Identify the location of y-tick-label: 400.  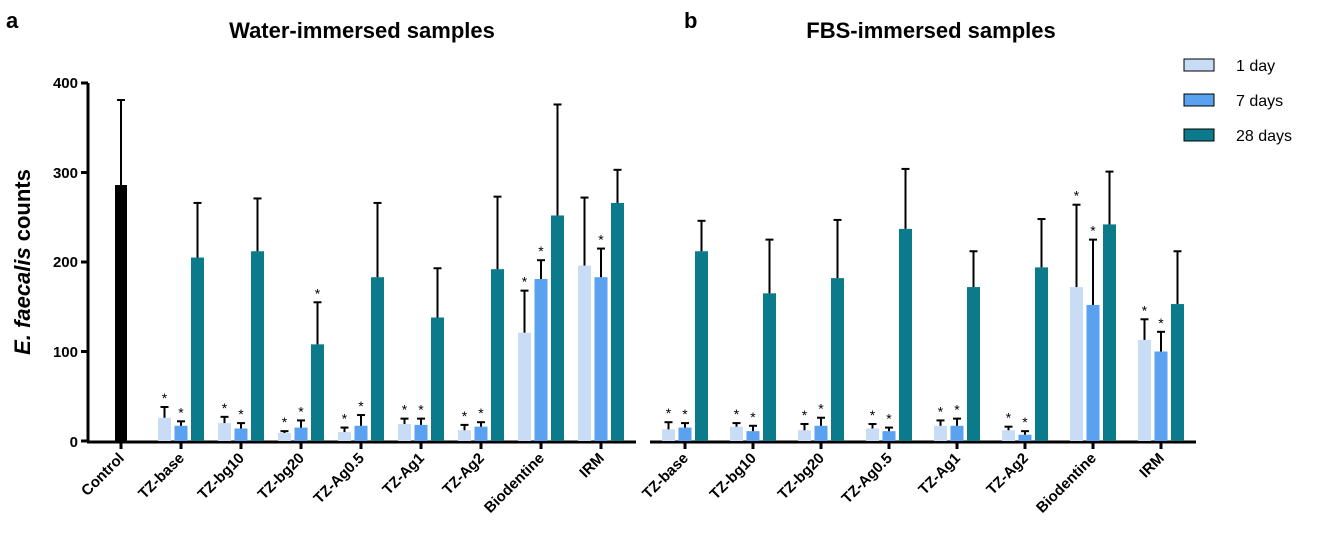
(65, 83).